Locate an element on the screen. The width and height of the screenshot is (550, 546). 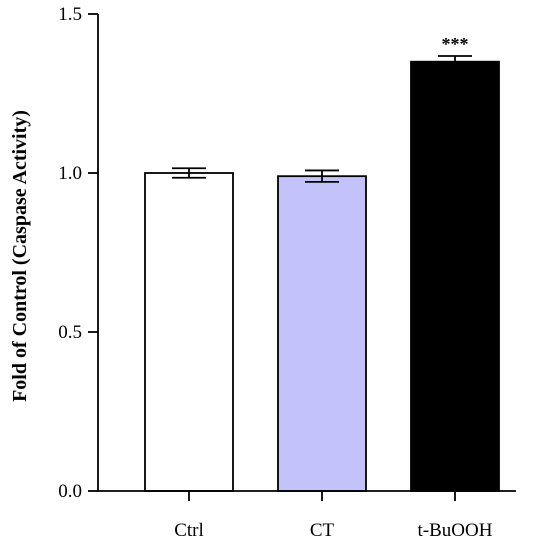
y-ticks: 0.0 0.5 1.0 1.5 is located at coordinates (78, 253).